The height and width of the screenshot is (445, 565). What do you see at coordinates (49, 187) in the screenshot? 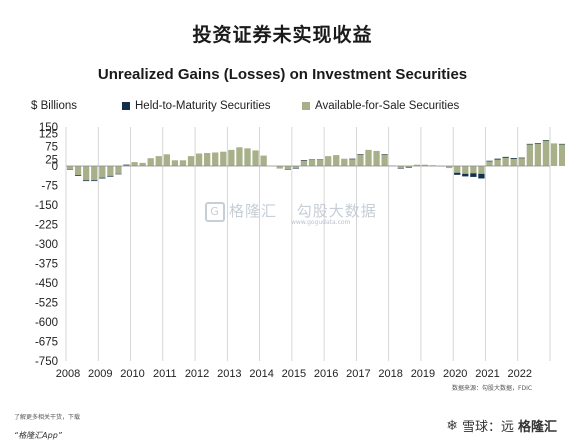
I see `y-tick-label: -75` at bounding box center [49, 187].